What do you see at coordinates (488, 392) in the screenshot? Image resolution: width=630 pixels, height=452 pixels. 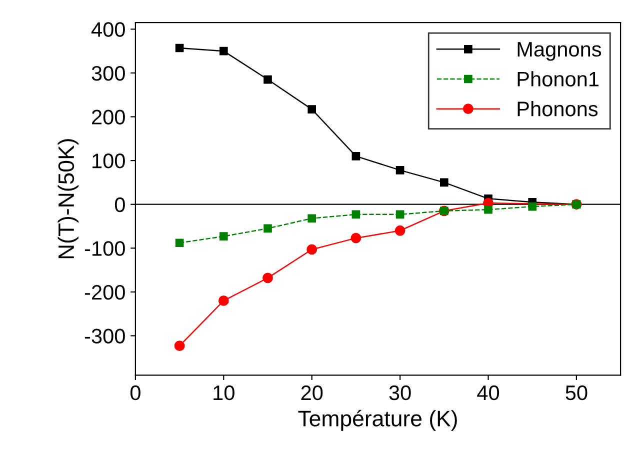 I see `x-tick-label: 40` at bounding box center [488, 392].